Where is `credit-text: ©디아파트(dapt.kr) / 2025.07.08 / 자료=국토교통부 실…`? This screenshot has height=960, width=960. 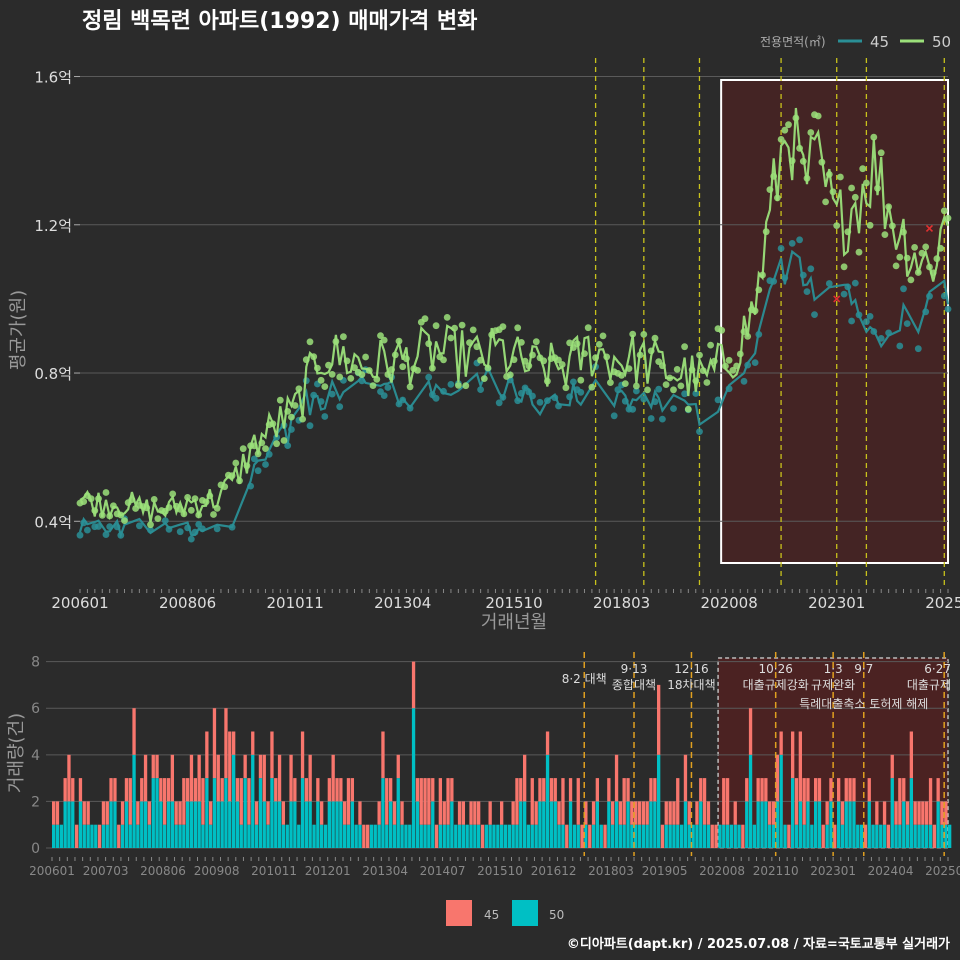 credit-text: ©디아파트(dapt.kr) / 2025.07.08 / 자료=국토교통부 실… is located at coordinates (758, 944).